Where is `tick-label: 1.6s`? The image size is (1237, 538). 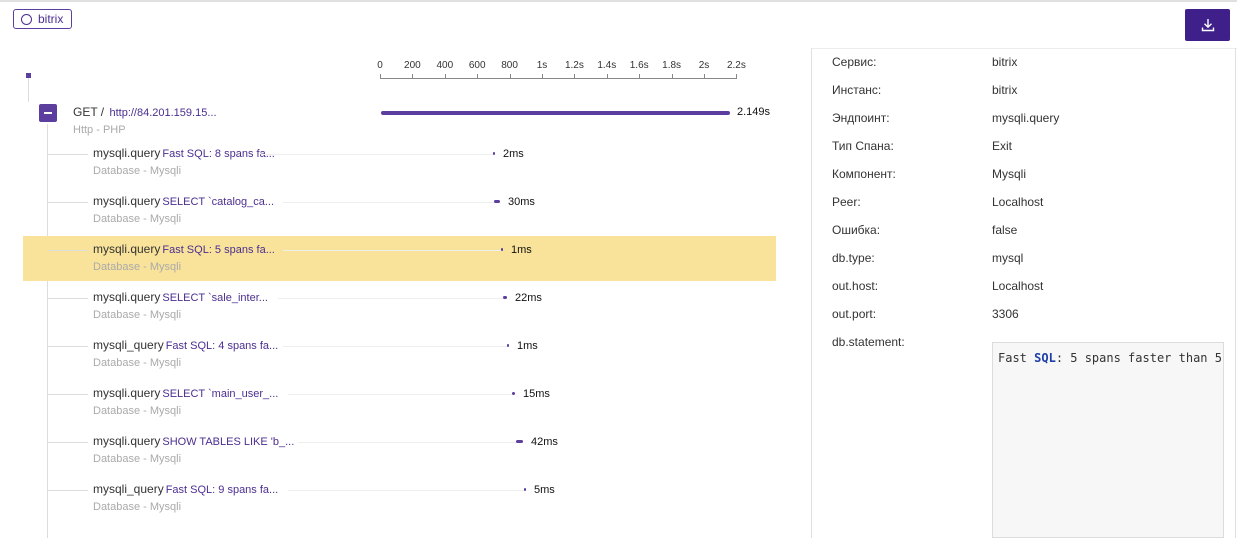
tick-label: 1.6s is located at coordinates (639, 65).